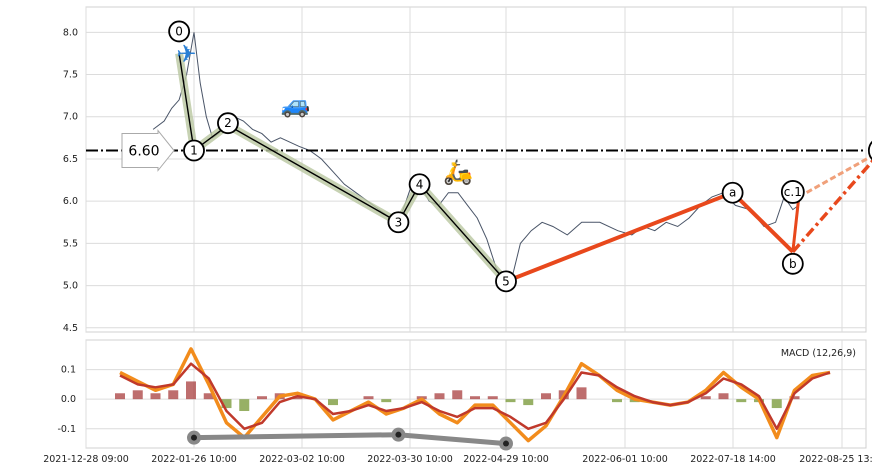 The height and width of the screenshot is (471, 872). I want to click on x-tick-label: 2022-04-29 10:00, so click(506, 459).